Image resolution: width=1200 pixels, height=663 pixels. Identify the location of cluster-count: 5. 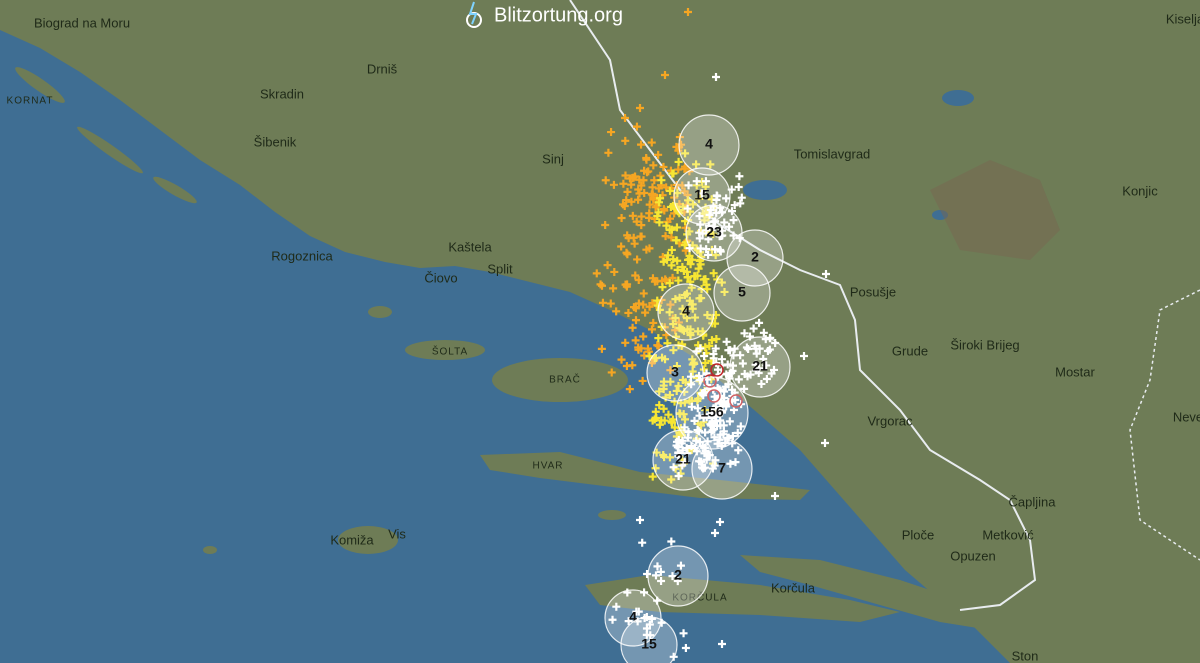
(742, 292).